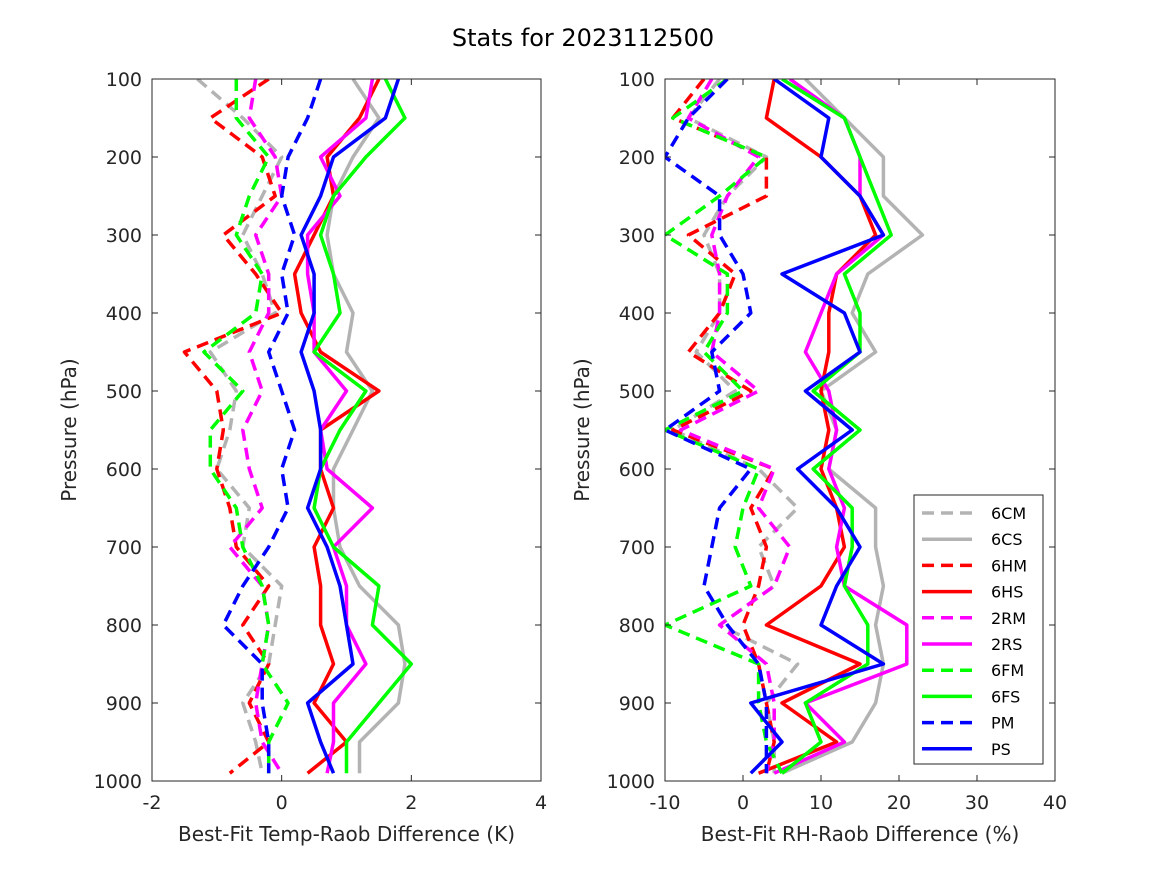 Image resolution: width=1167 pixels, height=875 pixels. Describe the element at coordinates (637, 80) in the screenshot. I see `rh-y-tick-label: 100` at that location.